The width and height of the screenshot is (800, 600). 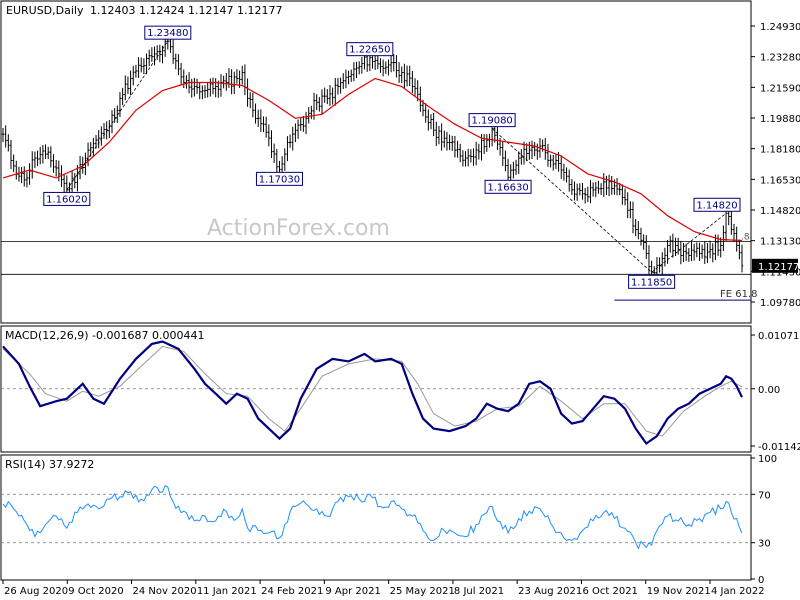 I want to click on price-axis-label: 1.18180, so click(x=780, y=150).